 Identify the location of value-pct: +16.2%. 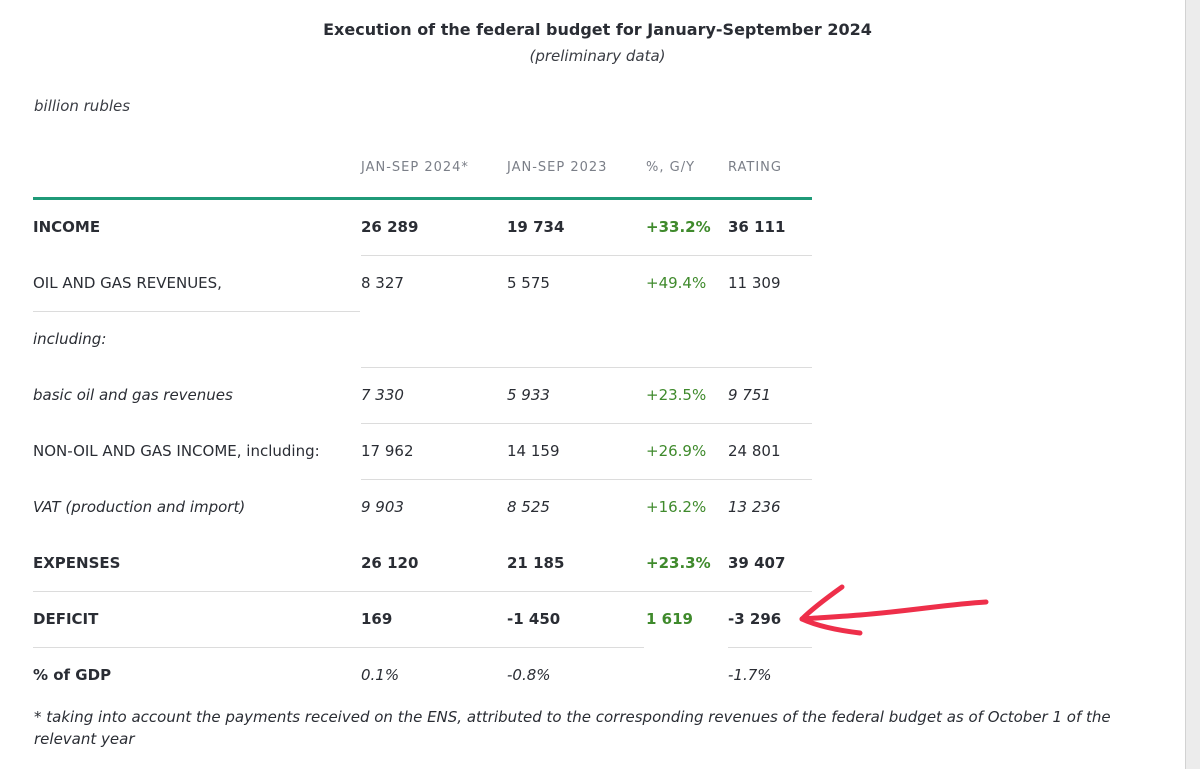
(676, 507).